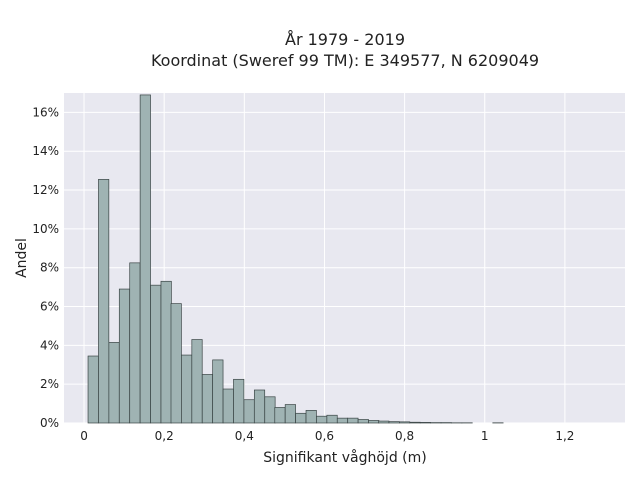 This screenshot has width=640, height=484. I want to click on y-tick-label: 4%, so click(49, 345).